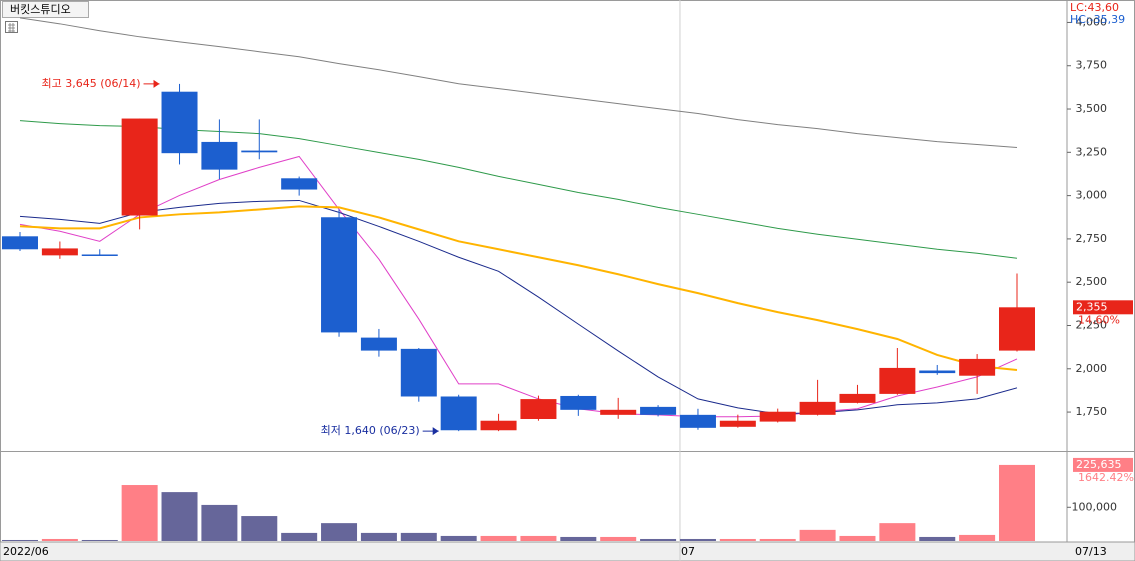 Image resolution: width=1135 pixels, height=561 pixels. Describe the element at coordinates (1095, 506) in the screenshot. I see `y-tick-label: 100,000` at that location.